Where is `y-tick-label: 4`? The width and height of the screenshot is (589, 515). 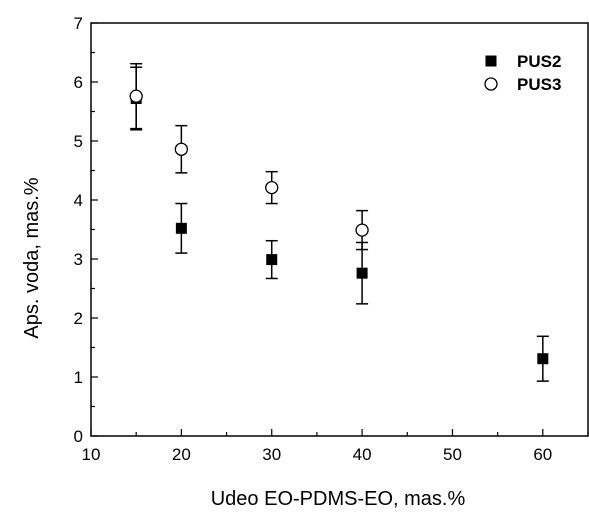
y-tick-label: 4 is located at coordinates (78, 200).